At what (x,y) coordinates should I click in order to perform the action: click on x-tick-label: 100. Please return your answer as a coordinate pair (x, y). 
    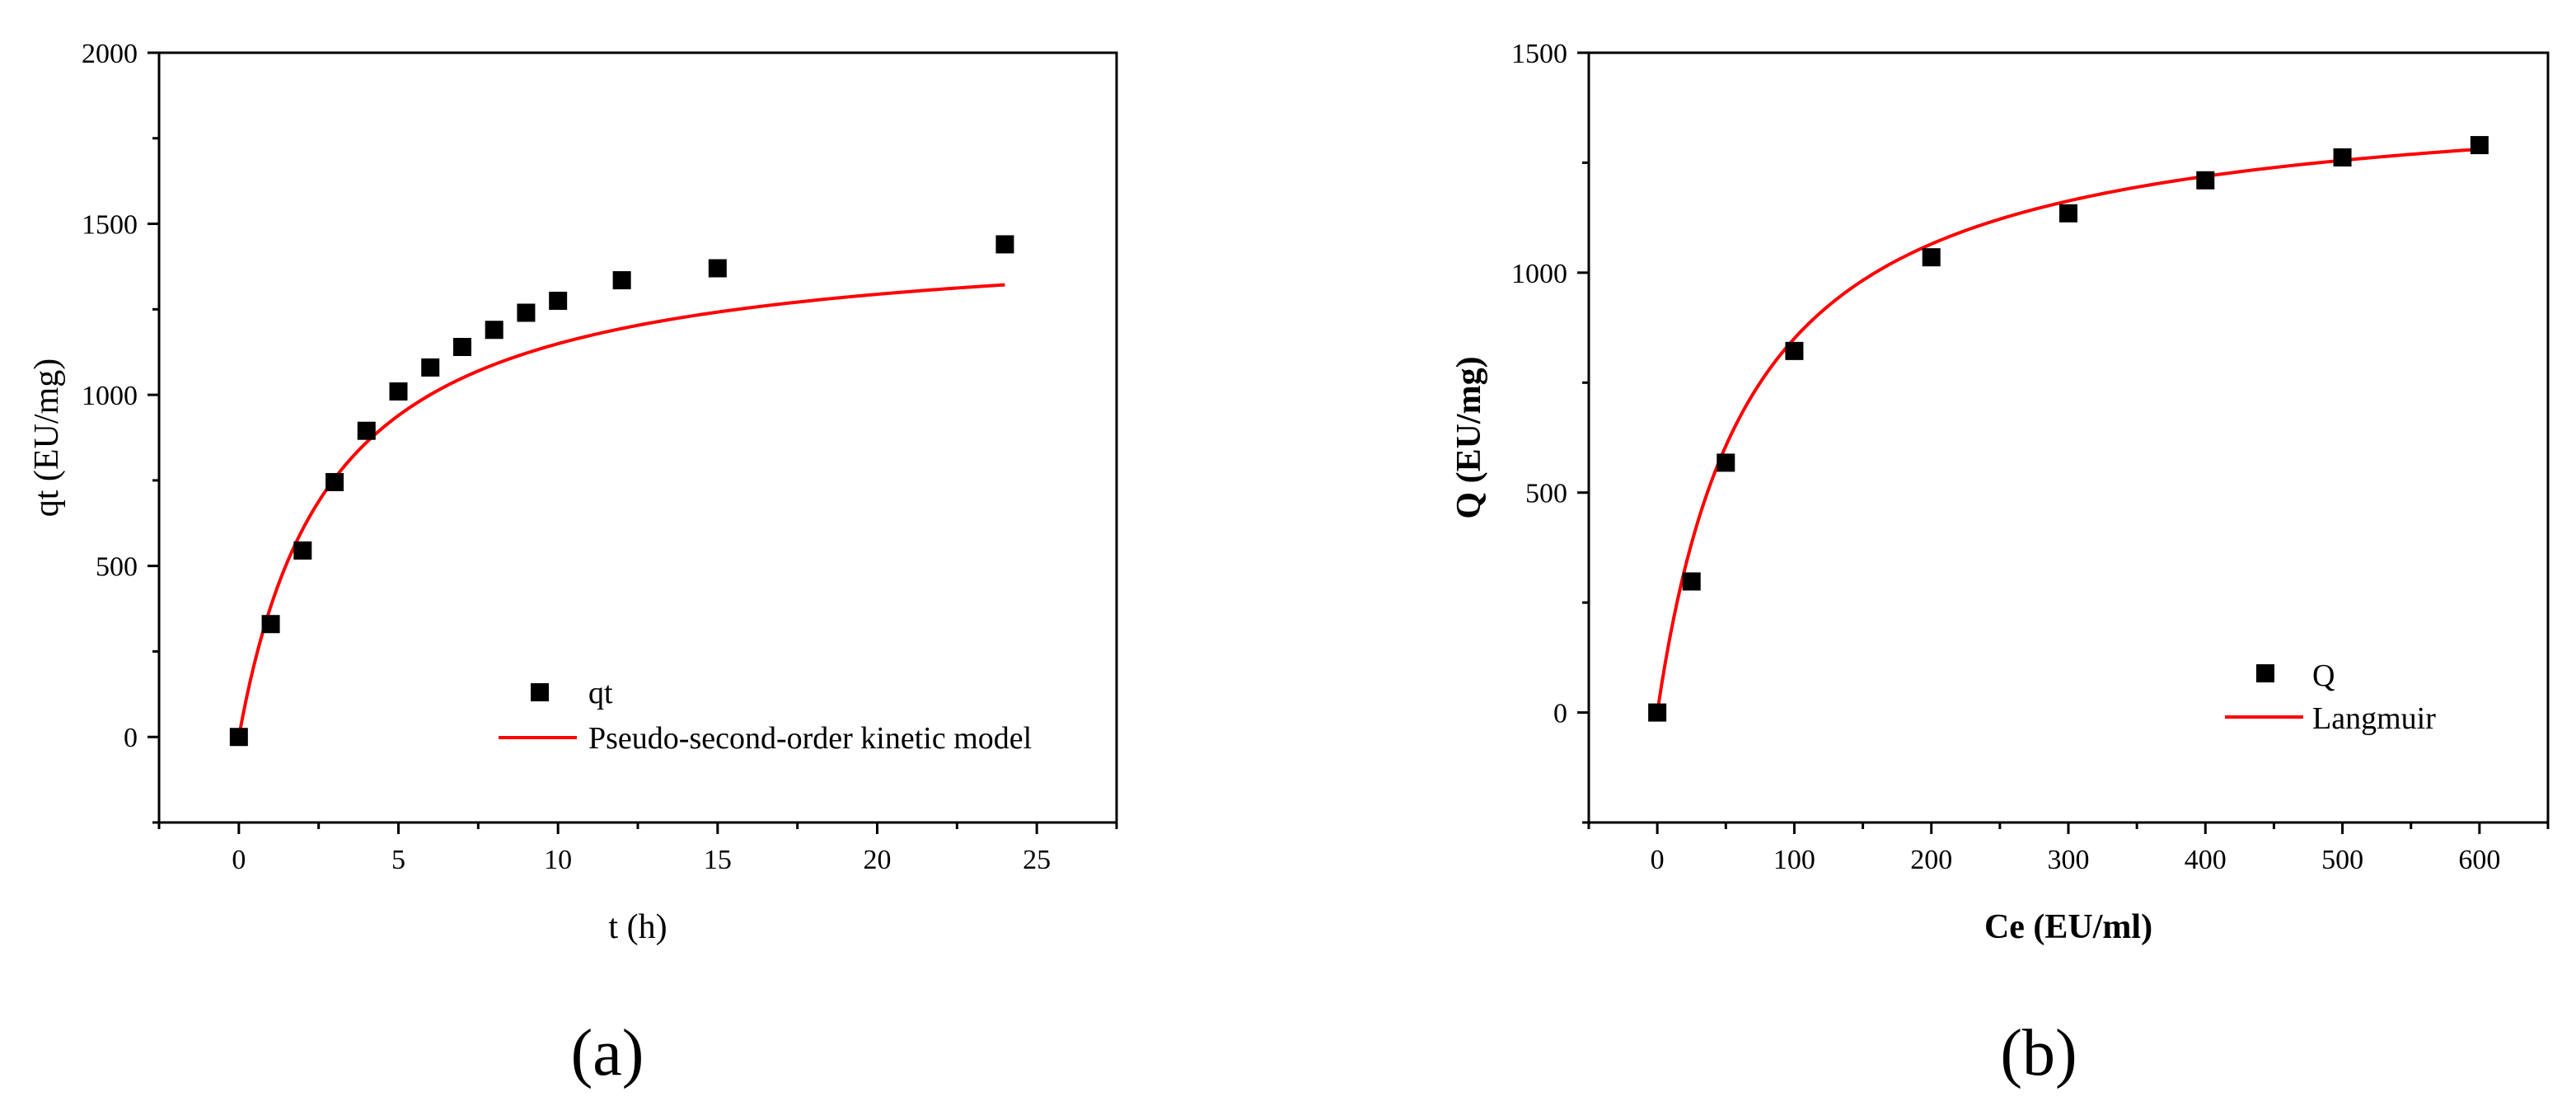
    Looking at the image, I should click on (1794, 860).